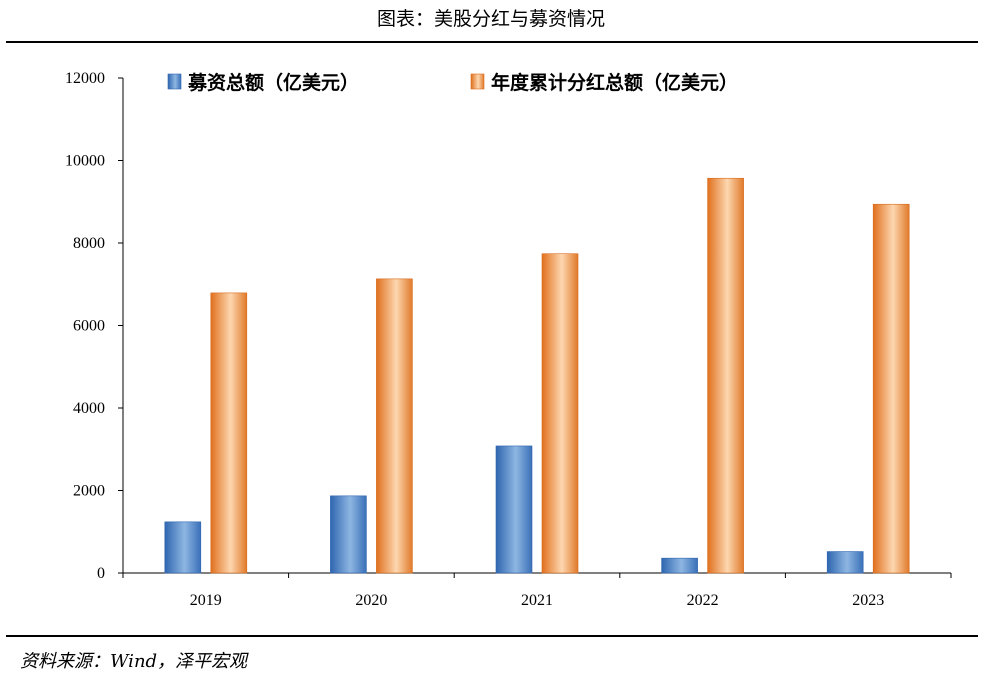 Image resolution: width=982 pixels, height=677 pixels. Describe the element at coordinates (85, 161) in the screenshot. I see `y-tick-label: 10000` at that location.